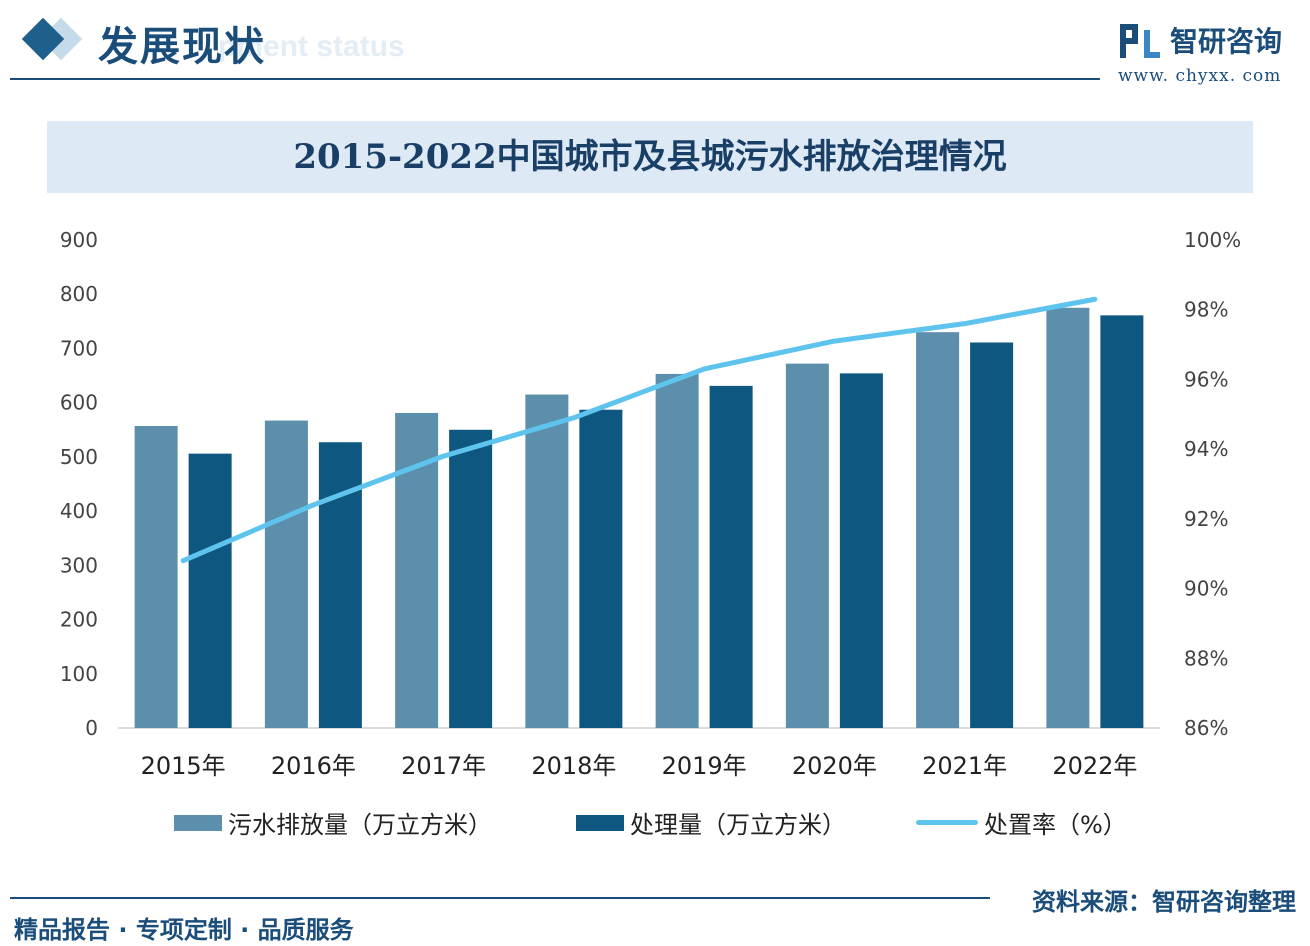 This screenshot has height=946, width=1310. Describe the element at coordinates (1140, 41) in the screenshot. I see `brand-logo-icon` at that location.